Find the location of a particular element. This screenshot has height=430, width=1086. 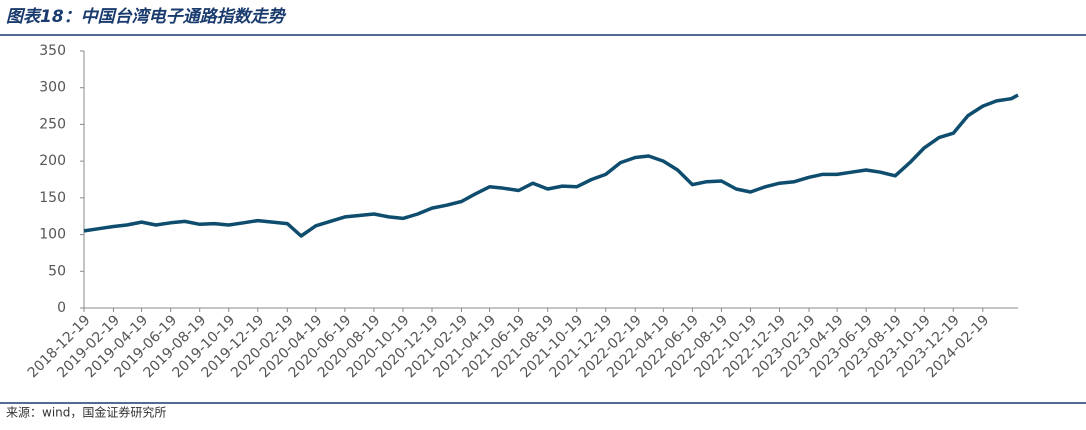

chart-title: 图表18：中国台湾电子通路指数走势 is located at coordinates (146, 17).